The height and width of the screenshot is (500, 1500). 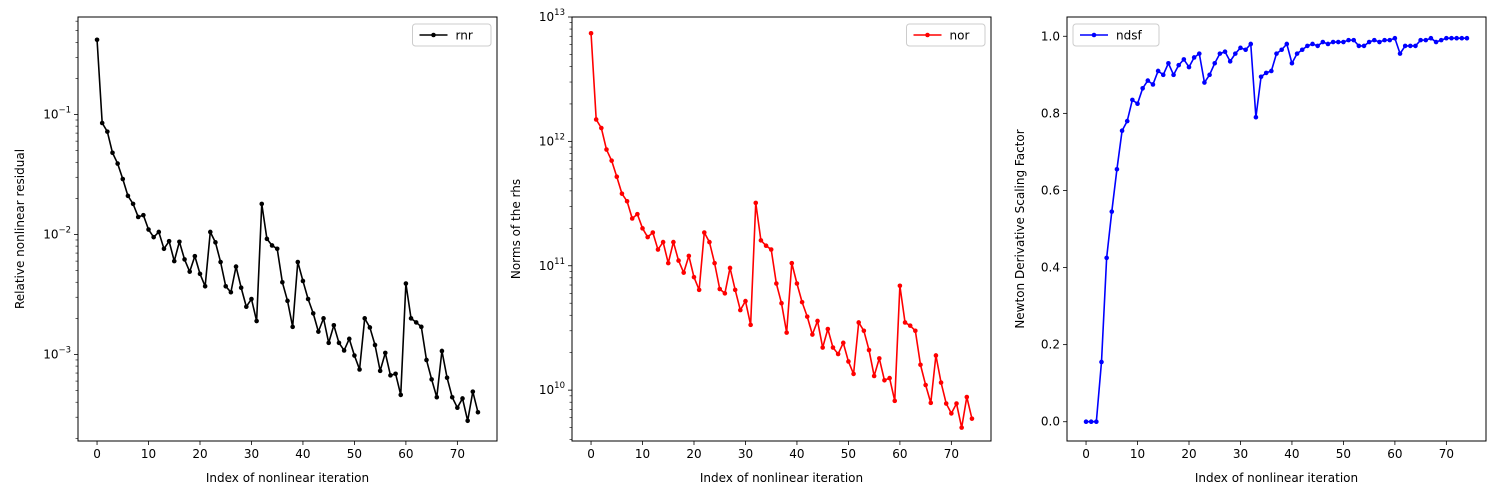 I want to click on legend-label: ndsf, so click(x=1129, y=36).